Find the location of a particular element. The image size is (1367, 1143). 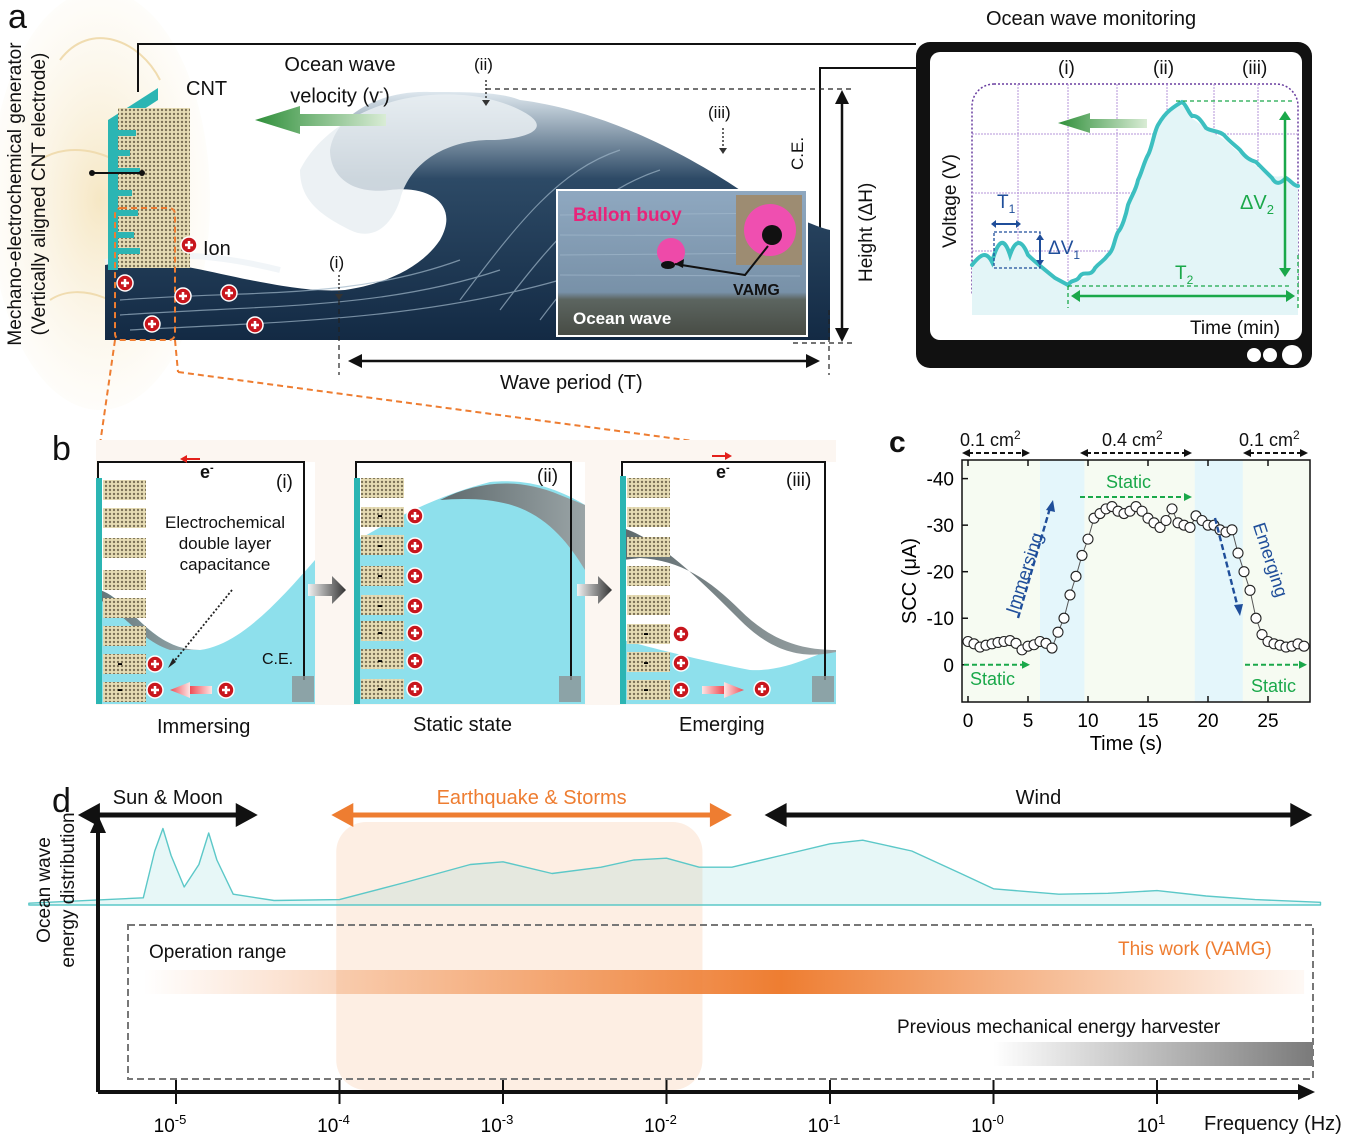

photo-caption: Ocean wave is located at coordinates (622, 318).